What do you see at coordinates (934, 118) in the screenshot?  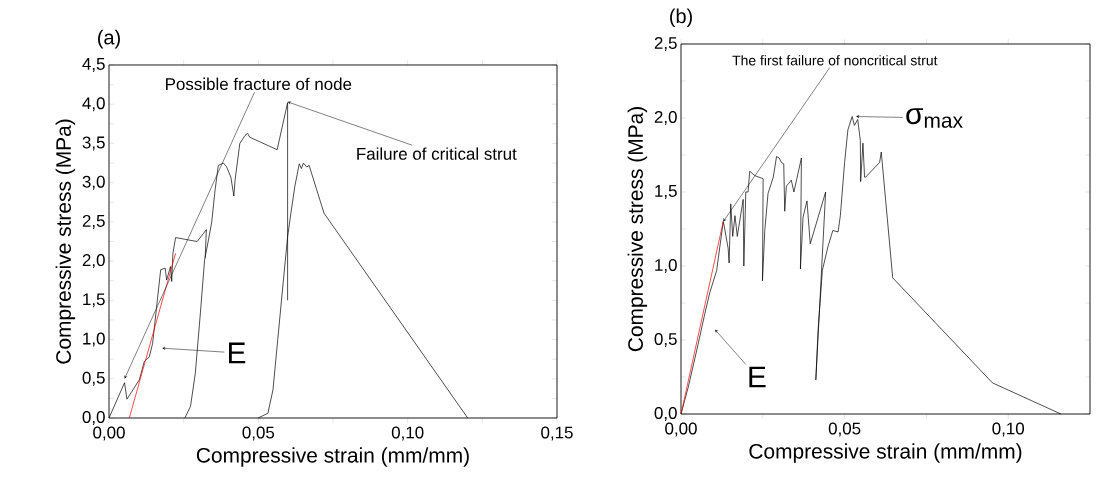 I see `annotation: σ$_{max}$` at bounding box center [934, 118].